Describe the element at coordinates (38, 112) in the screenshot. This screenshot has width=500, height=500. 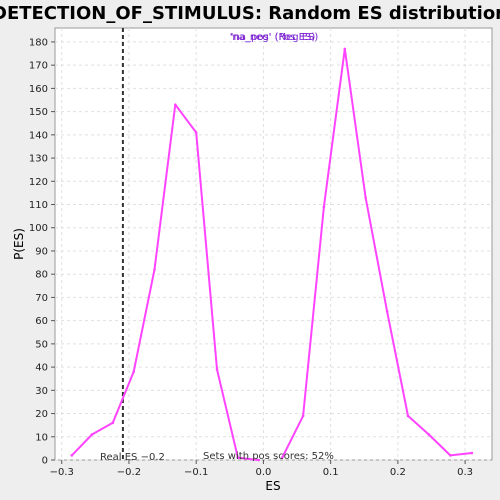
I see `y-tick-label: 150` at that location.